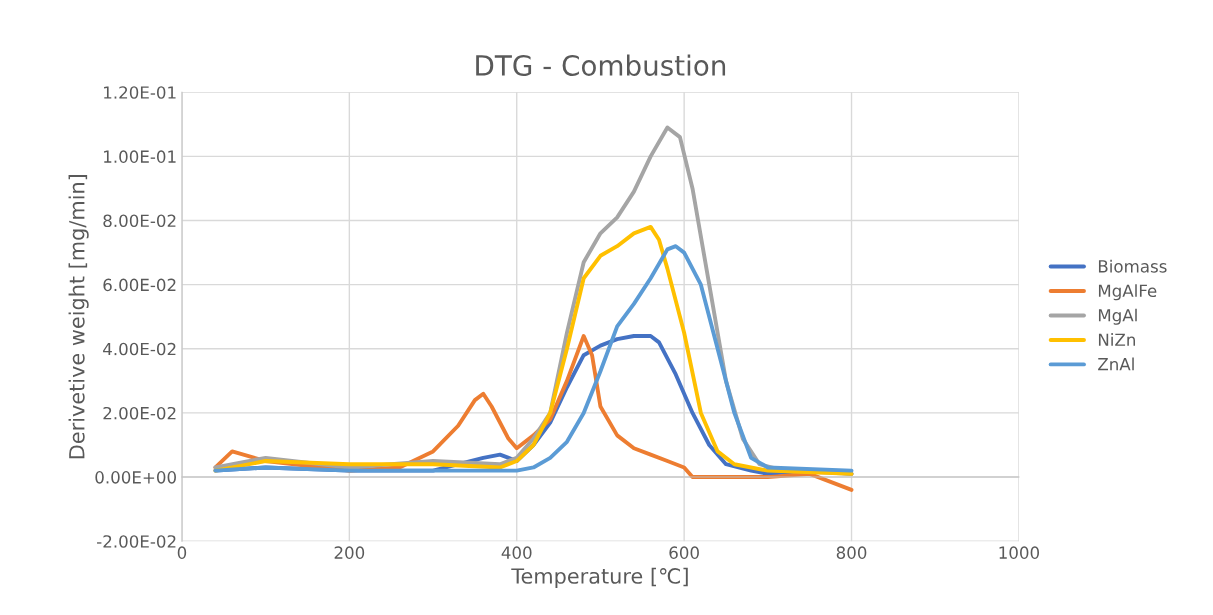 The width and height of the screenshot is (1213, 615). Describe the element at coordinates (139, 349) in the screenshot. I see `y-tick-label: 4.00E-02` at that location.